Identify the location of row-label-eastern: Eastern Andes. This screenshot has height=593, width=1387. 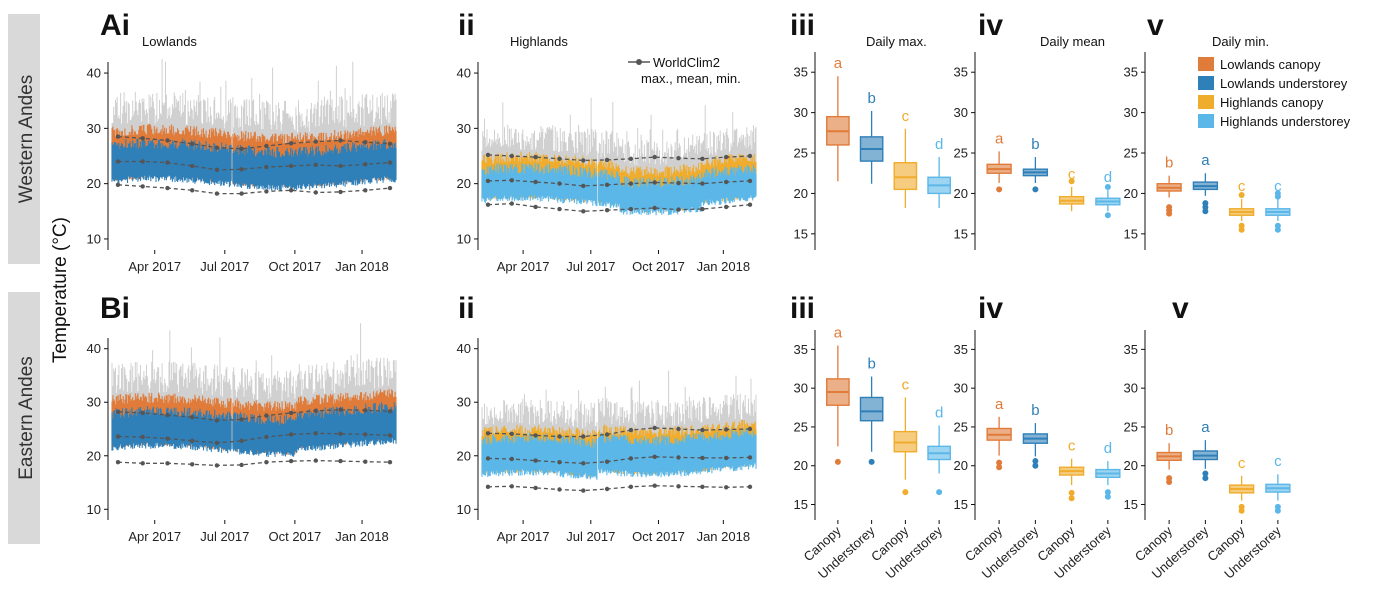
(26, 418).